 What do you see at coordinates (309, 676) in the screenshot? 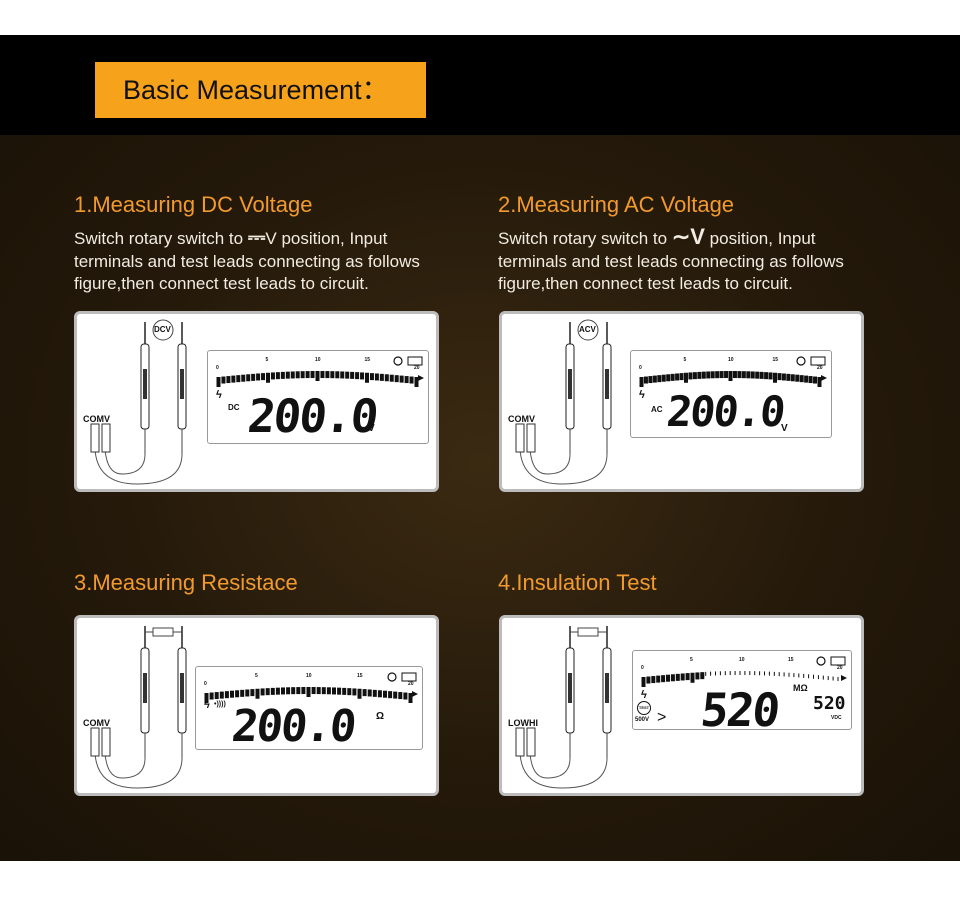
I see `scale-label: 10` at bounding box center [309, 676].